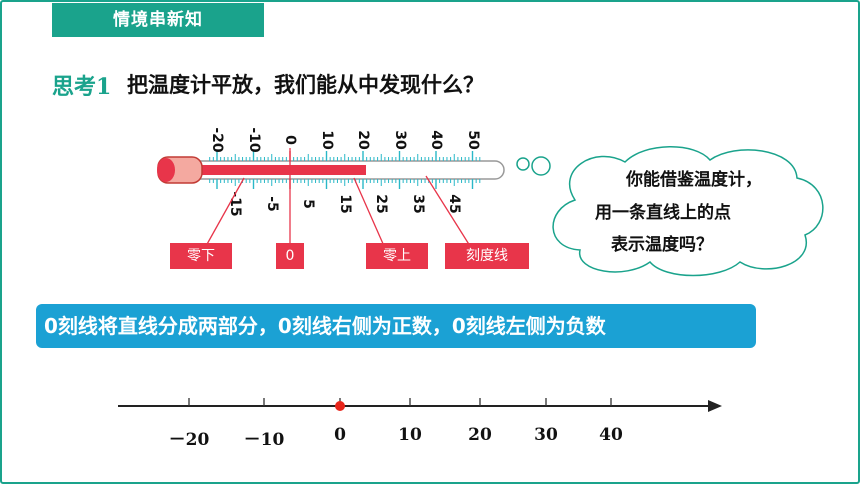 The width and height of the screenshot is (860, 484). Describe the element at coordinates (715, 406) in the screenshot. I see `number-line-arrow` at that location.